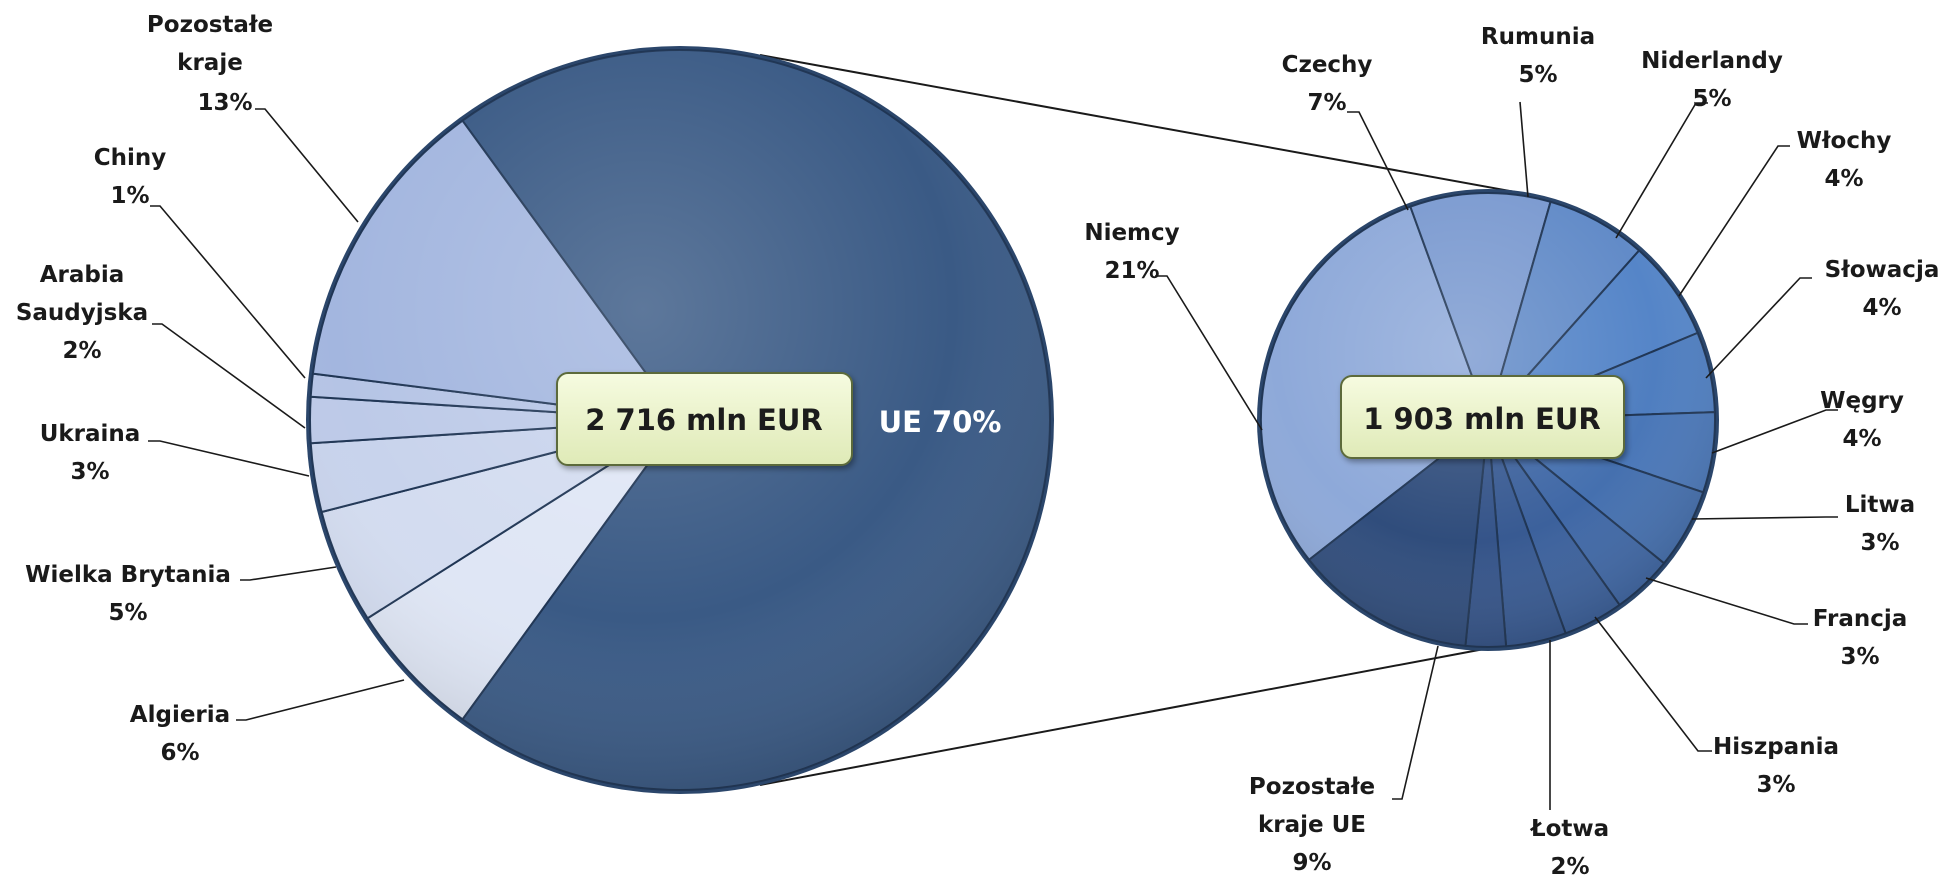  What do you see at coordinates (81, 351) in the screenshot?
I see `label-arabia-saudyjska-value: 2%` at bounding box center [81, 351].